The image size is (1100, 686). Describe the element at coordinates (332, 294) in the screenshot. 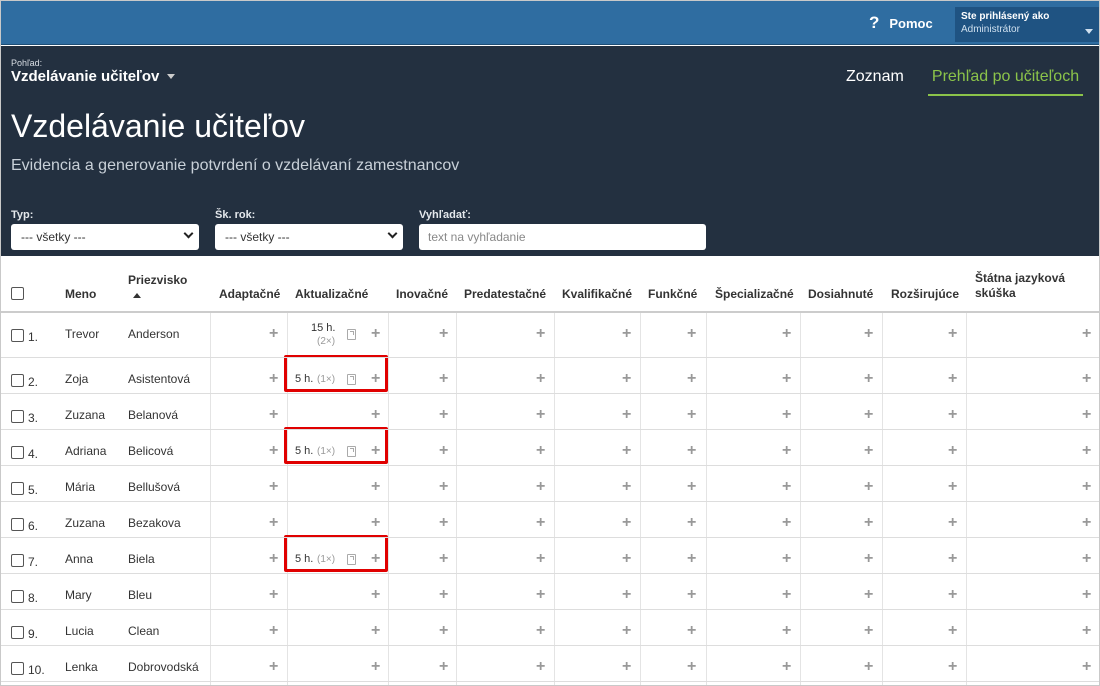

I see `col-aktualizacne: Aktualizačné` at that location.